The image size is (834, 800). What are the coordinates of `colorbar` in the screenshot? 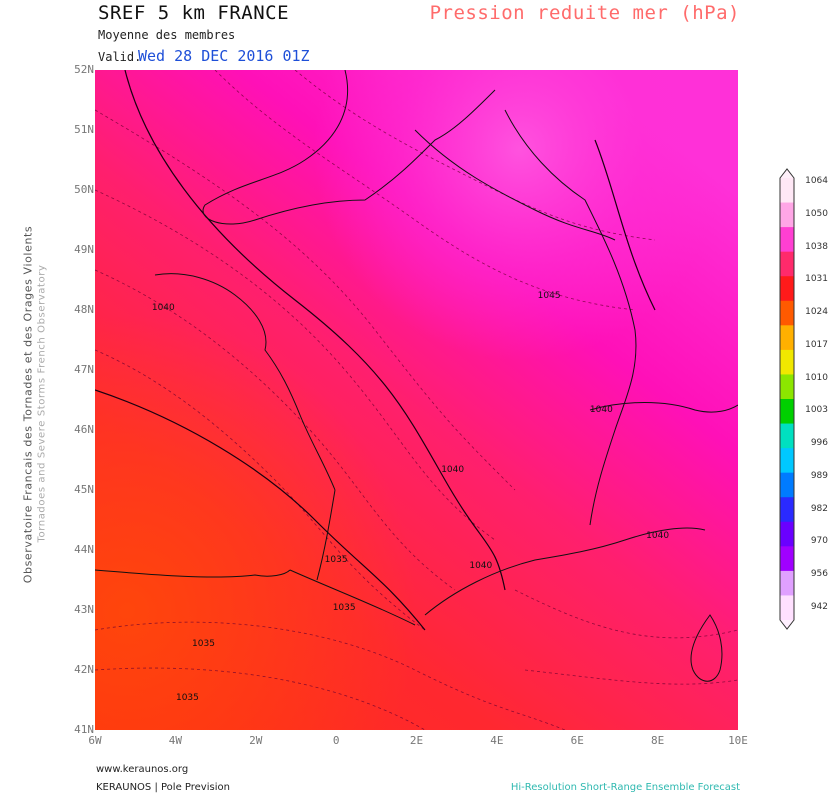 It's located at (787, 399).